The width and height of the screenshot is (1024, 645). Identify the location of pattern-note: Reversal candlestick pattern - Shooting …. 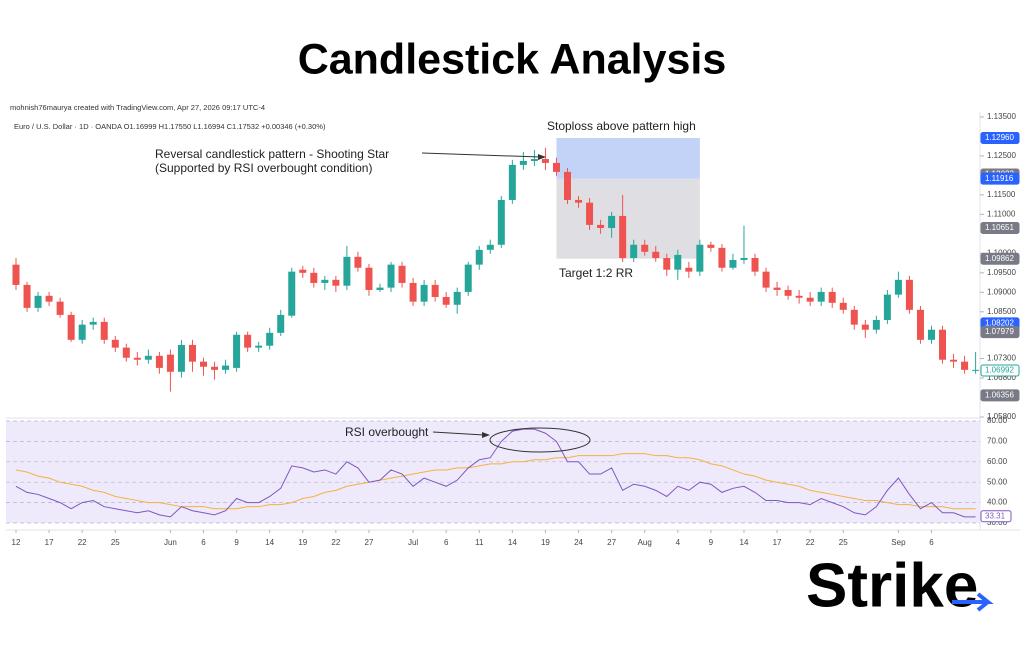
(272, 154).